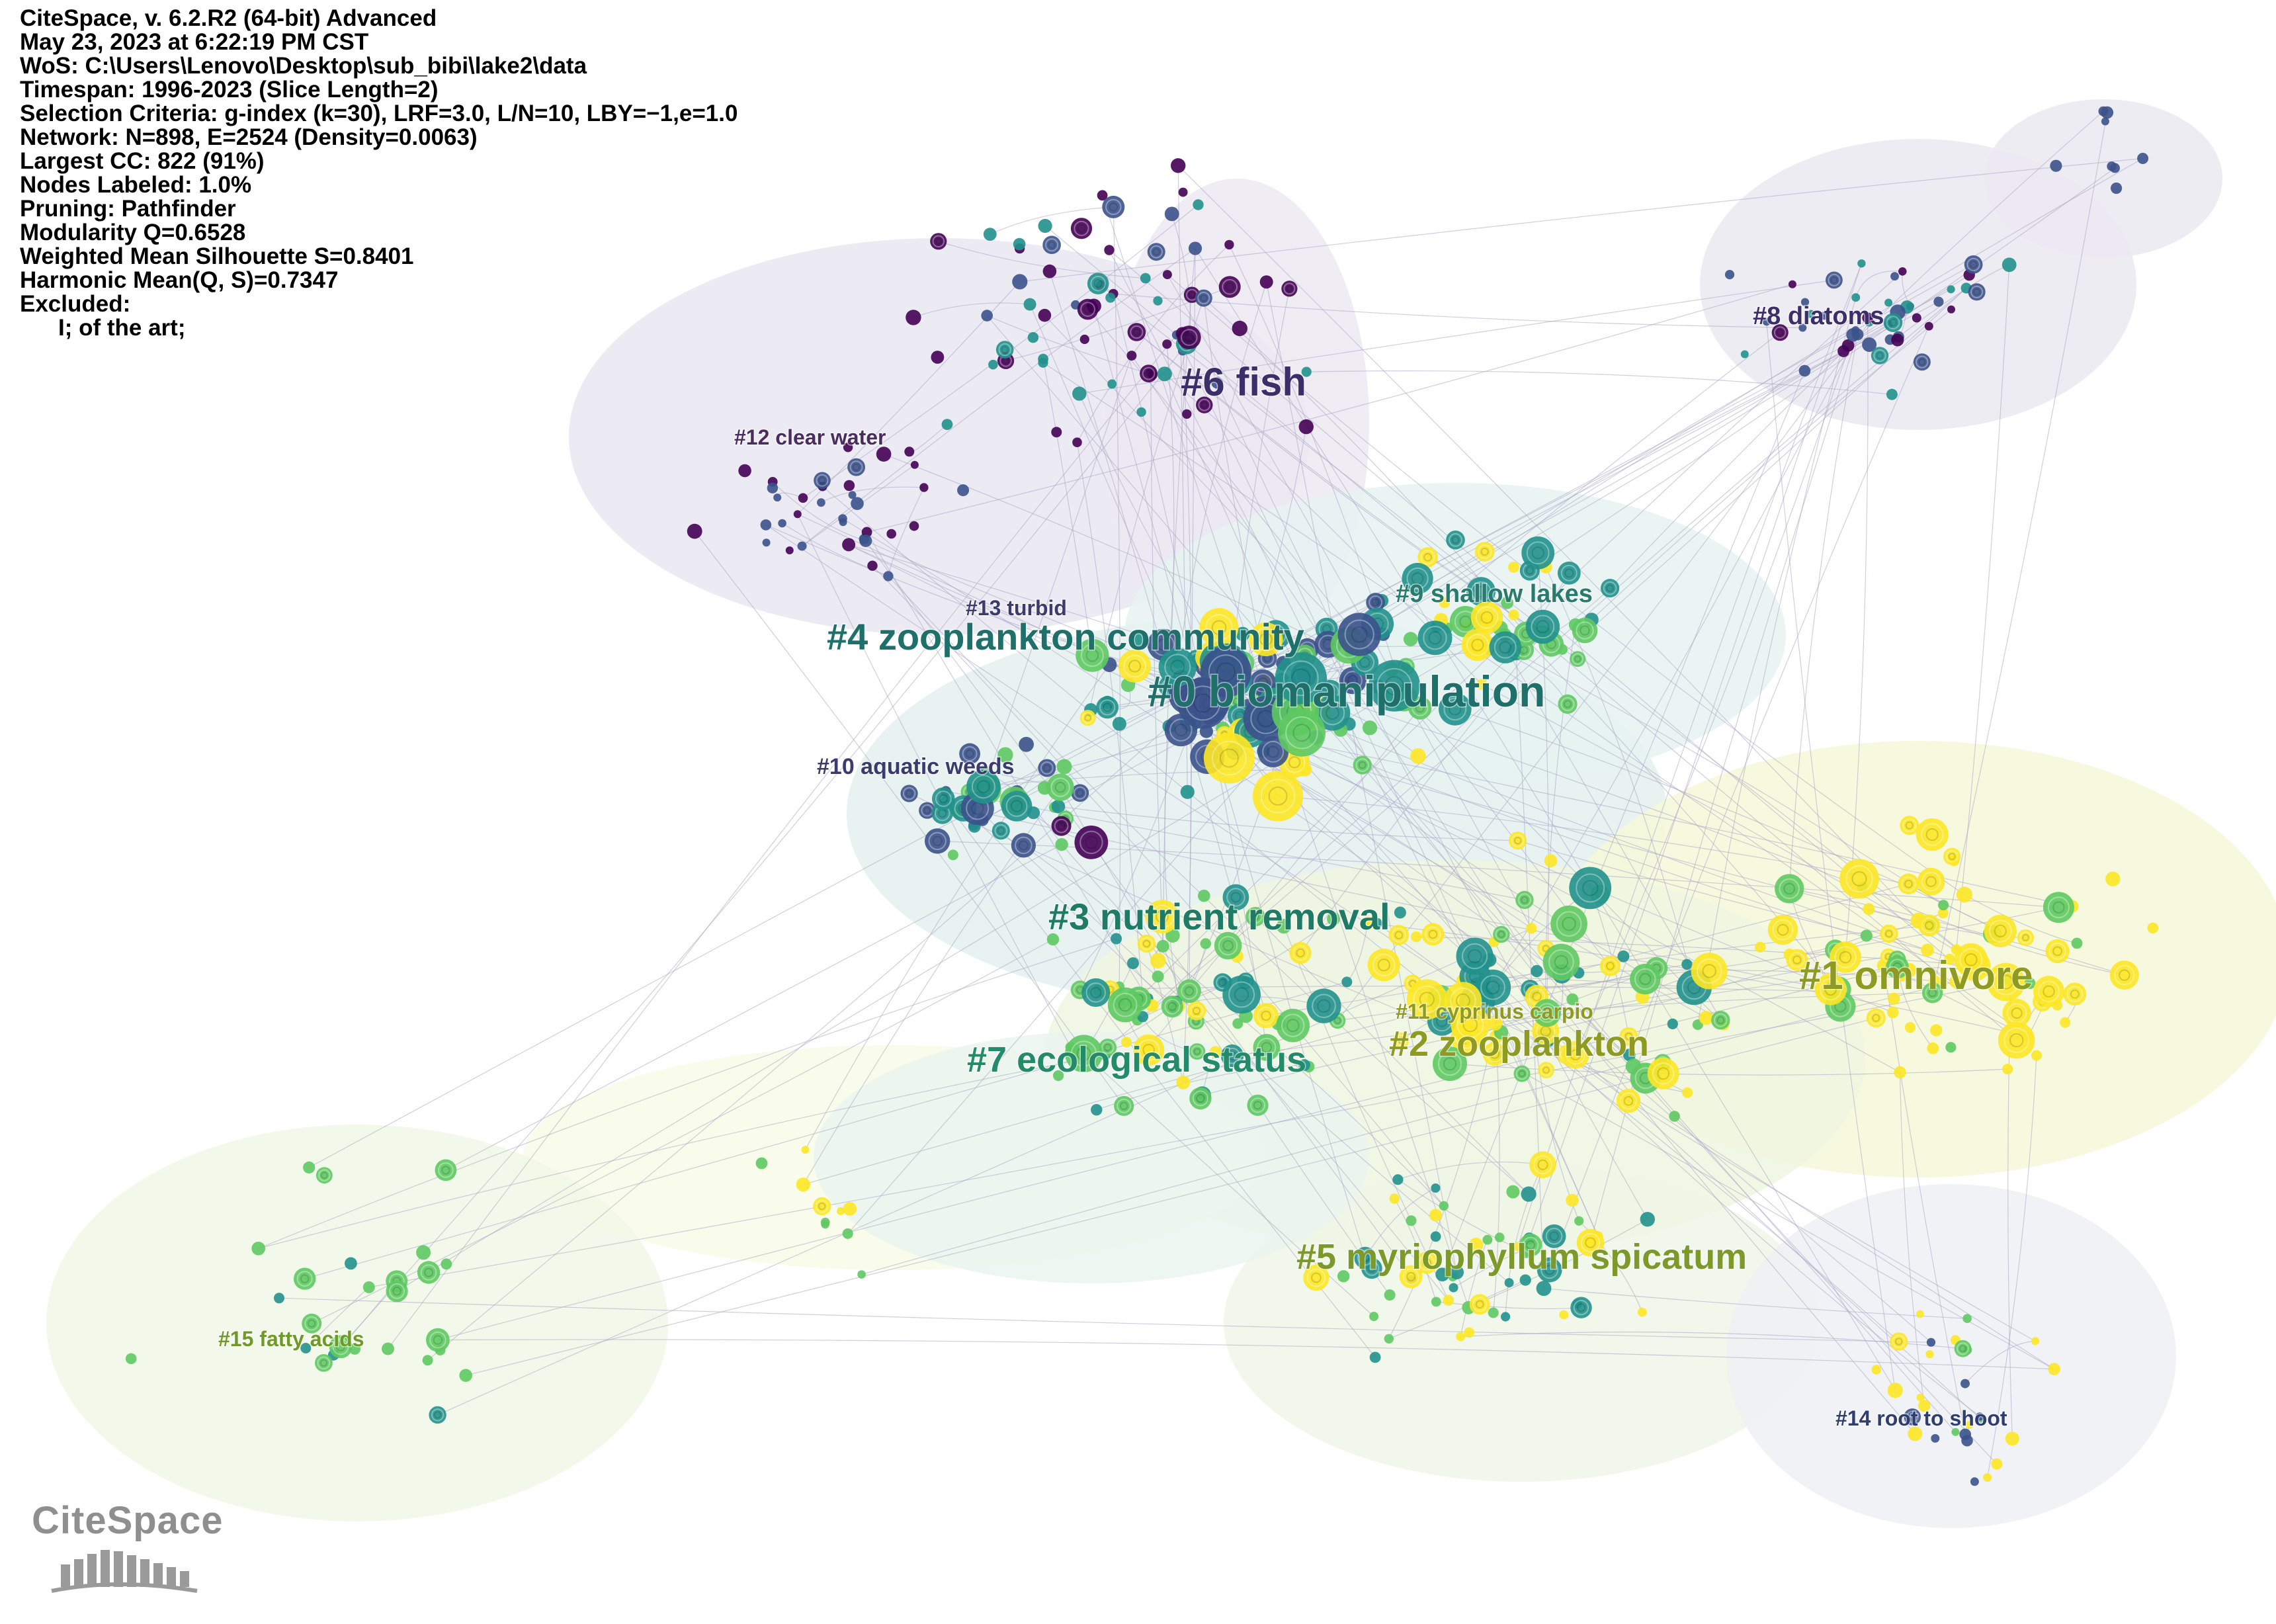  Describe the element at coordinates (137, 1548) in the screenshot. I see `citespace-logo: CiteSpace` at that location.